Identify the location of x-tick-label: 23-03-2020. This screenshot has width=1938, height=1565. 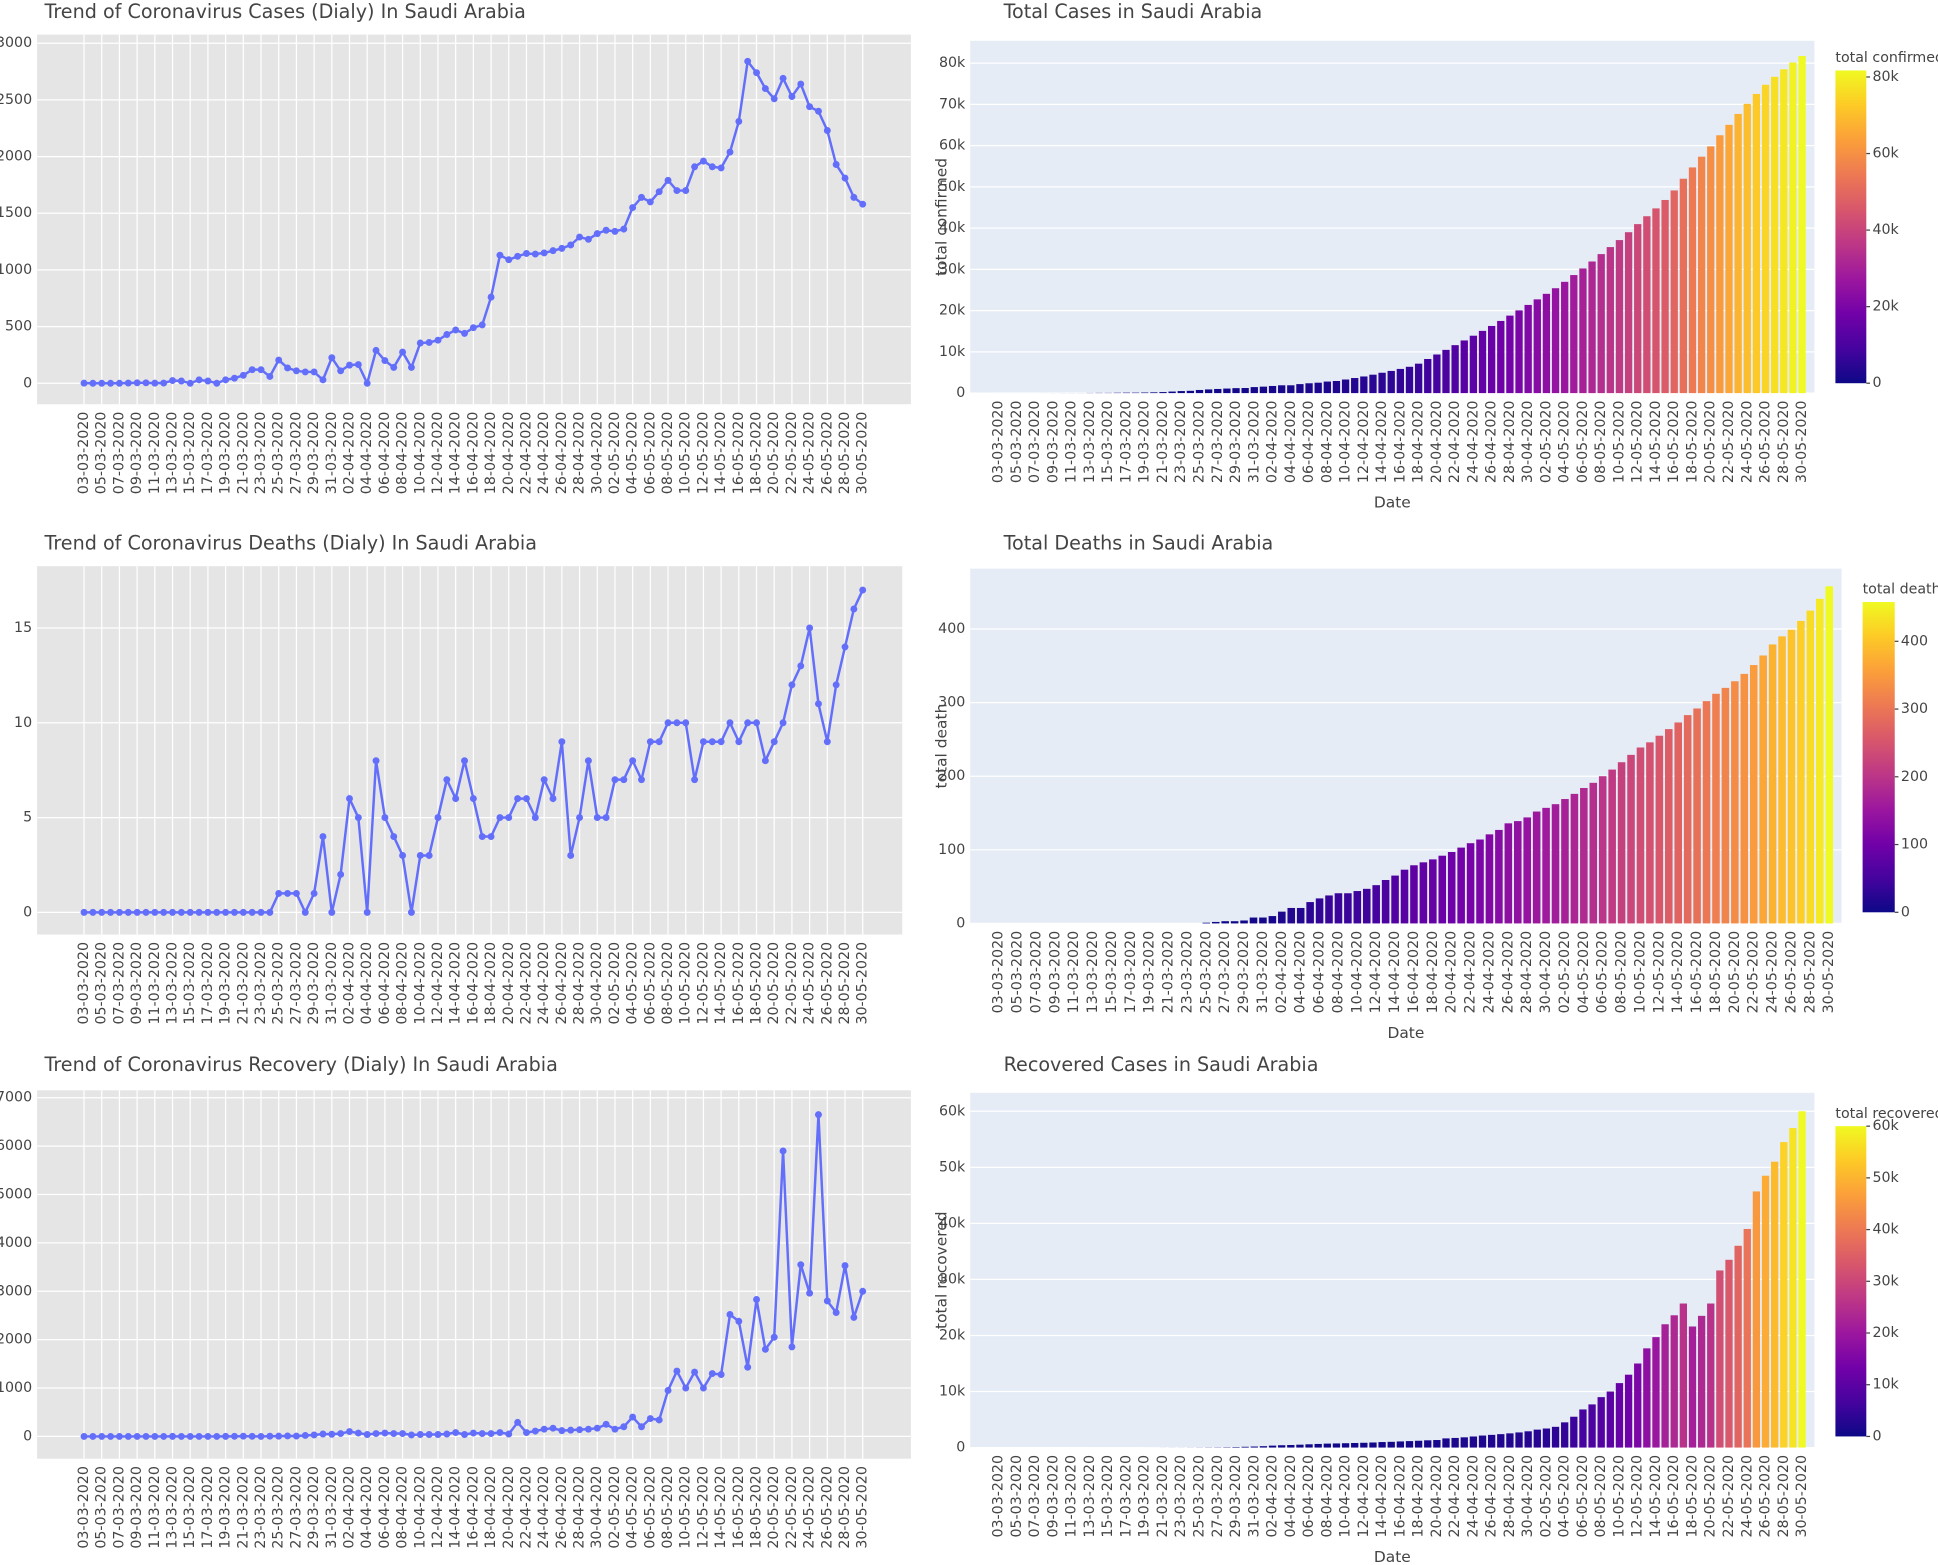
(261, 453).